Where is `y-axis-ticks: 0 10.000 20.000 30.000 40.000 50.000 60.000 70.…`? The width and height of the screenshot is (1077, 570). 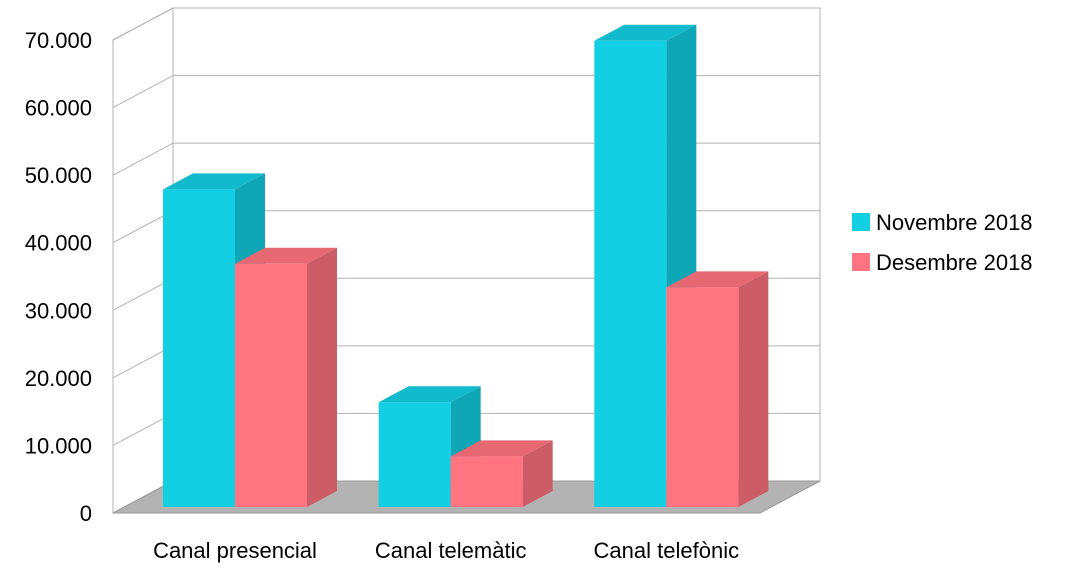
y-axis-ticks: 0 10.000 20.000 30.000 40.000 50.000 60.000 70.… is located at coordinates (58, 277).